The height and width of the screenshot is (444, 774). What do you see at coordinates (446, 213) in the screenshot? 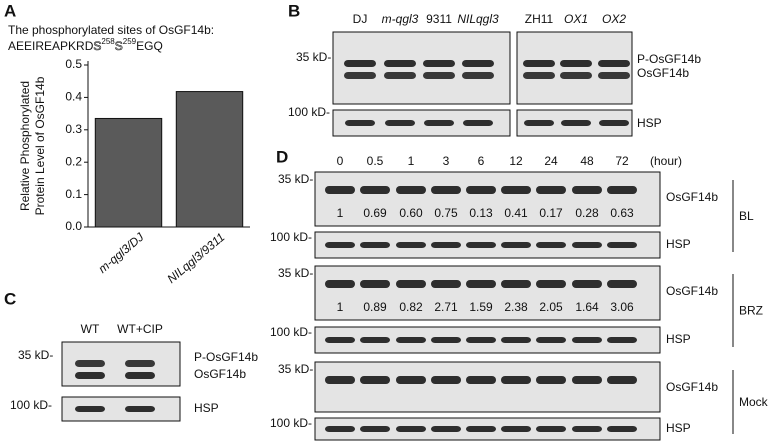
I see `value-label: 0.75` at bounding box center [446, 213].